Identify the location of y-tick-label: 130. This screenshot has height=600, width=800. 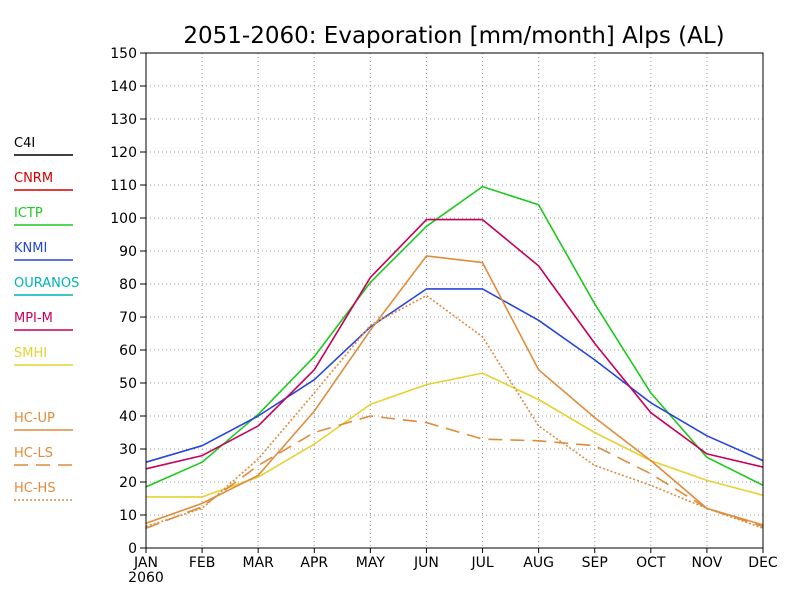
(123, 120).